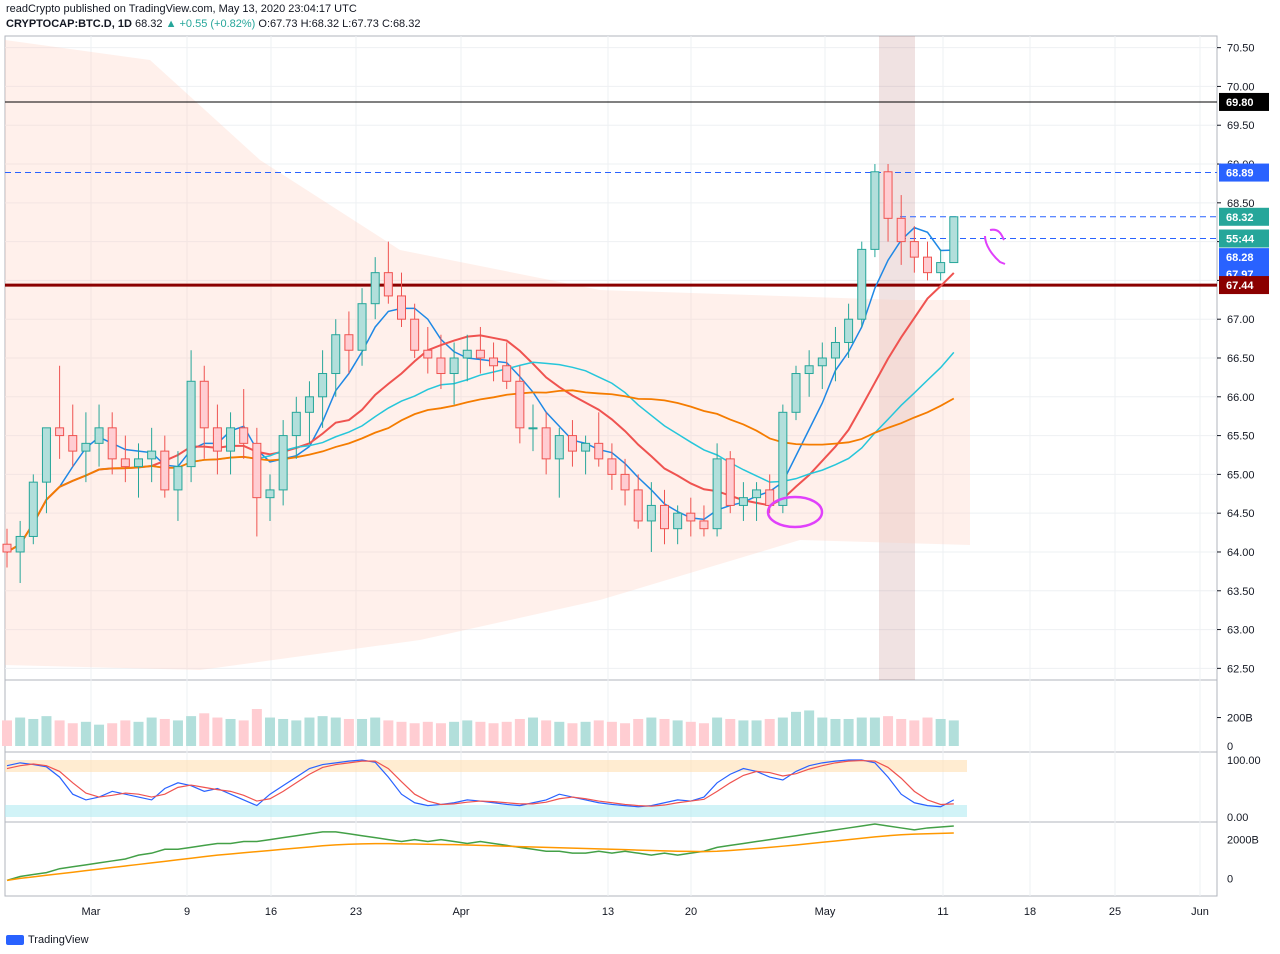 This screenshot has height=954, width=1280. I want to click on time-axis: Mar 9 16 23 Apr 13 20 May 11 18 25 Jun, so click(645, 912).